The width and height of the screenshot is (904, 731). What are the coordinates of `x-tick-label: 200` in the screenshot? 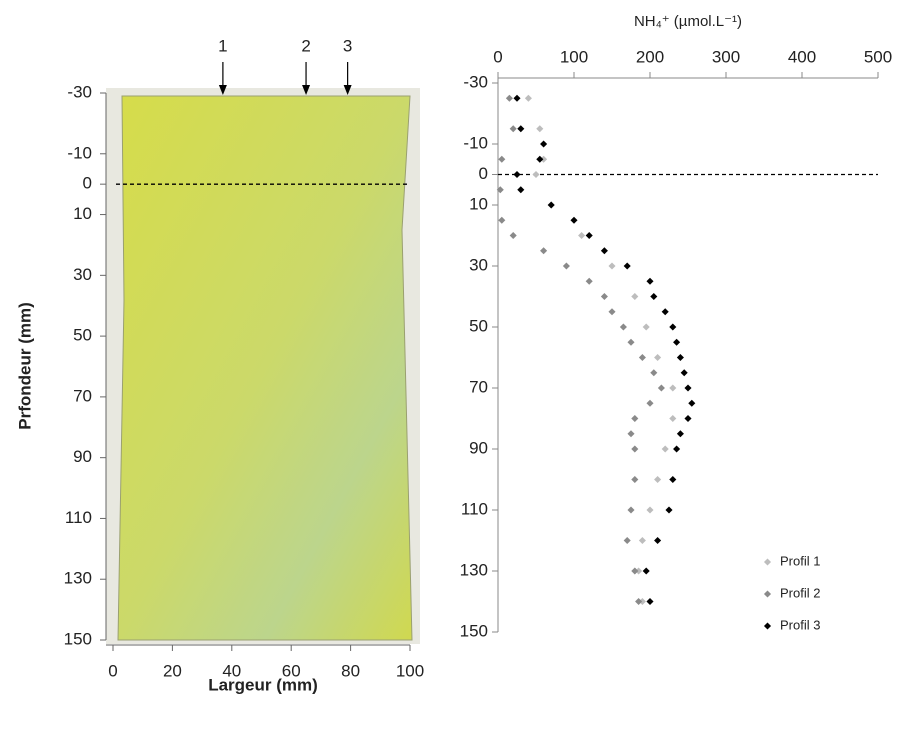 It's located at (650, 56).